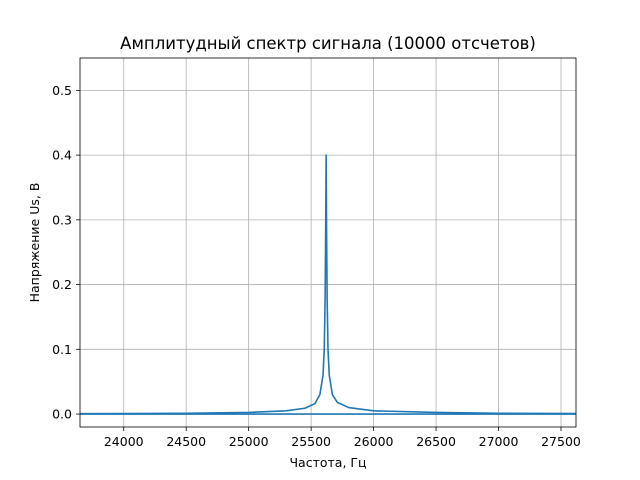  Describe the element at coordinates (249, 441) in the screenshot. I see `x-tick-label: 25000` at that location.